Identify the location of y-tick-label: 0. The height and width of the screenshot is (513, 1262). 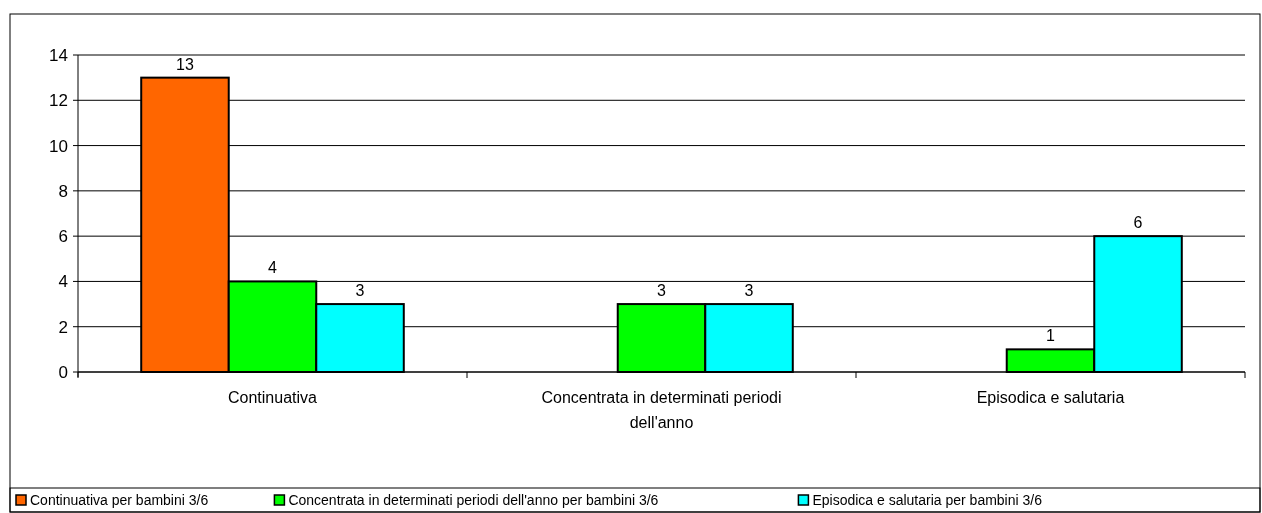
(63, 372).